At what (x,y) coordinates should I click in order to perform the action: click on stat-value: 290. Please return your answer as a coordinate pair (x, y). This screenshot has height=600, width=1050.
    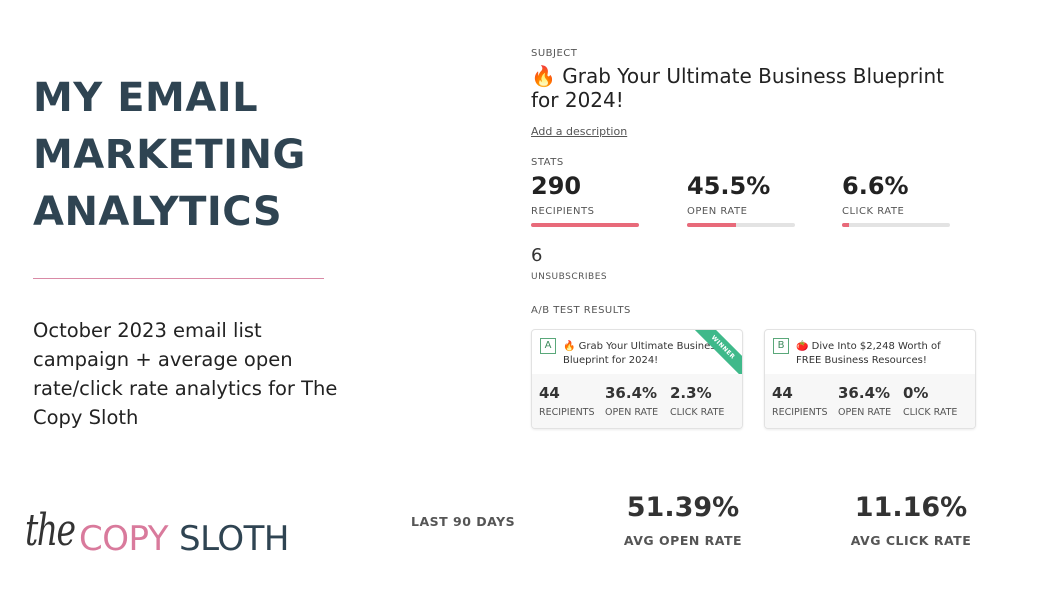
    Looking at the image, I should click on (556, 186).